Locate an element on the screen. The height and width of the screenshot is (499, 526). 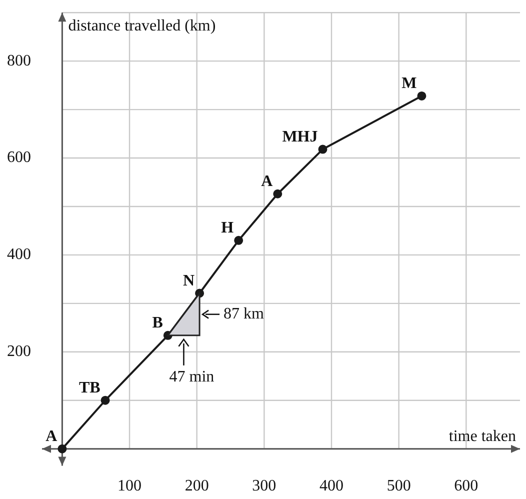
y-tick-label: 200 is located at coordinates (19, 351).